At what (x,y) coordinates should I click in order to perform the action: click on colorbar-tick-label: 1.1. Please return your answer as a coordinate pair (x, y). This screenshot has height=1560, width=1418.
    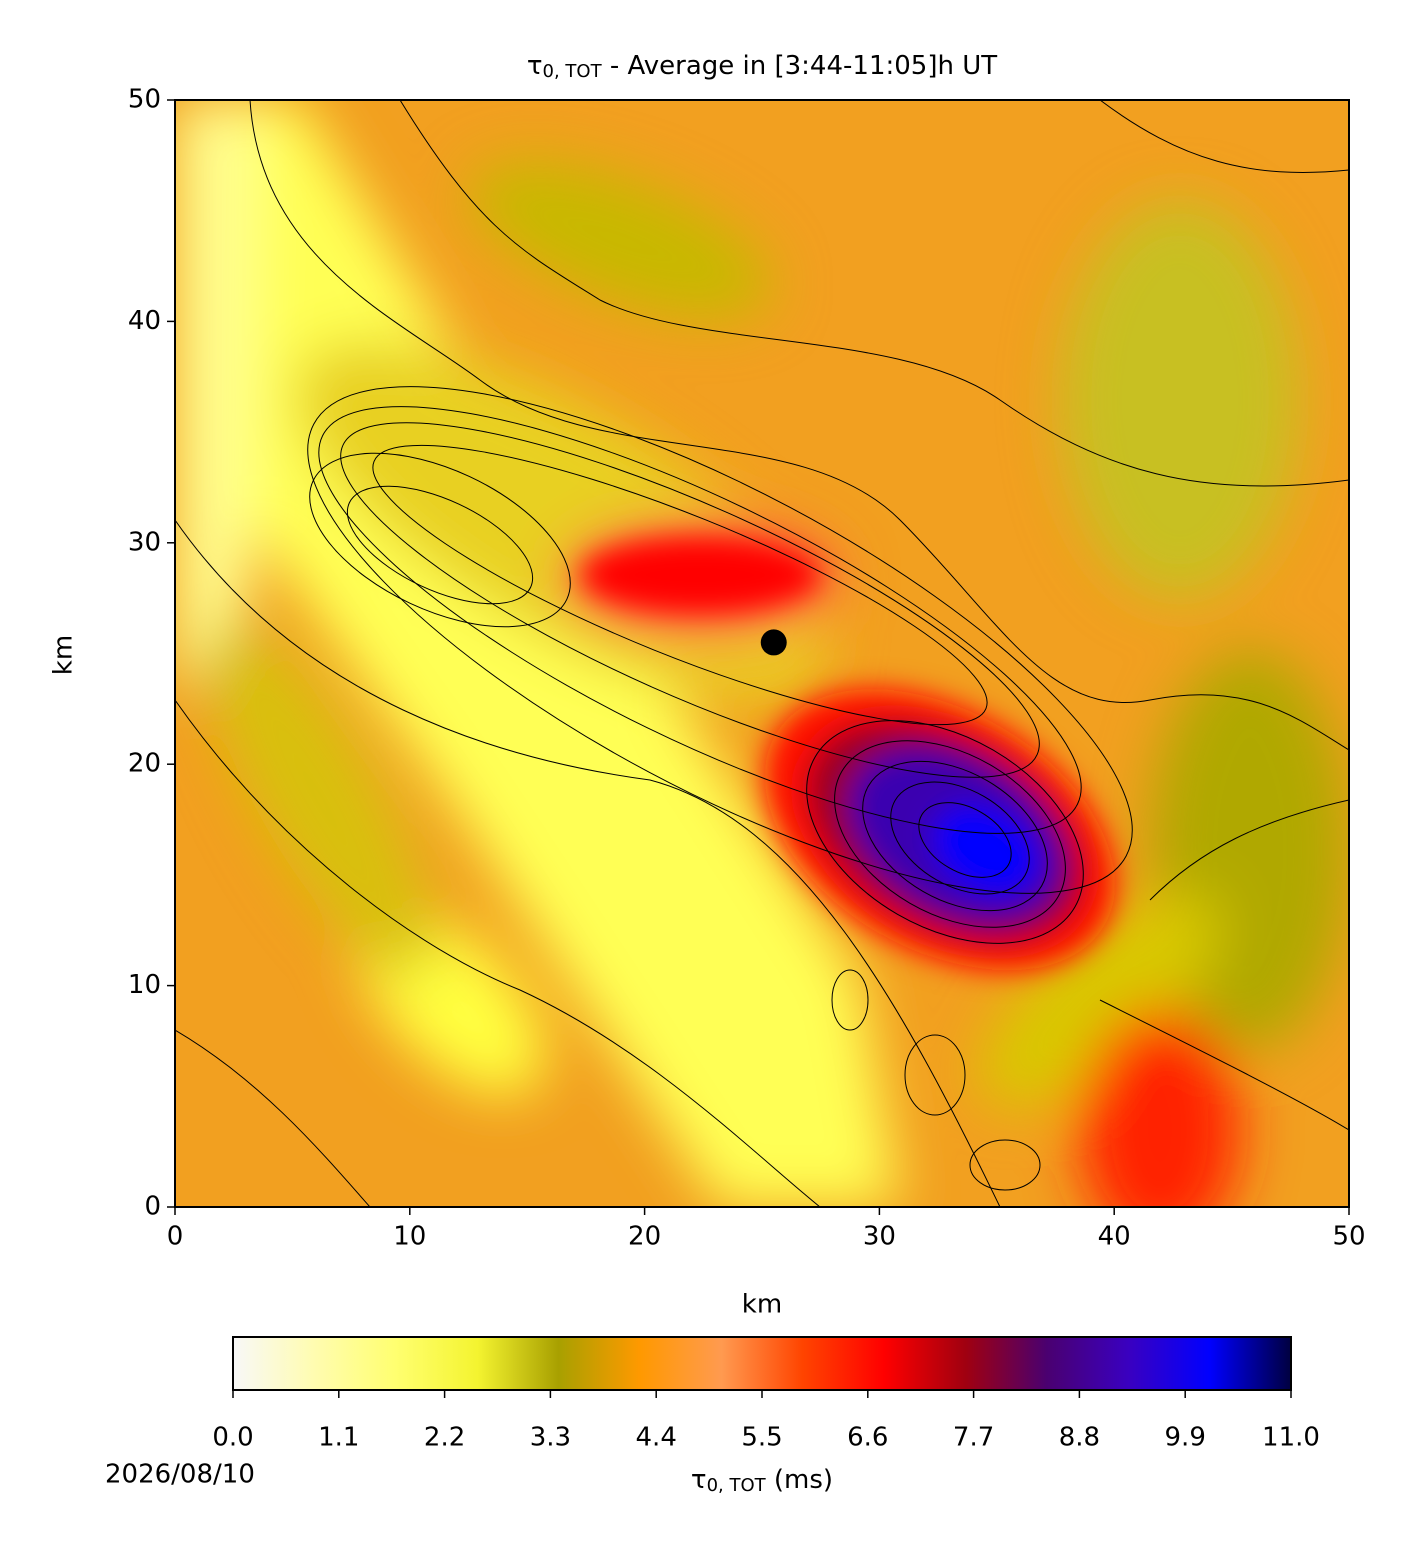
    Looking at the image, I should click on (338, 1438).